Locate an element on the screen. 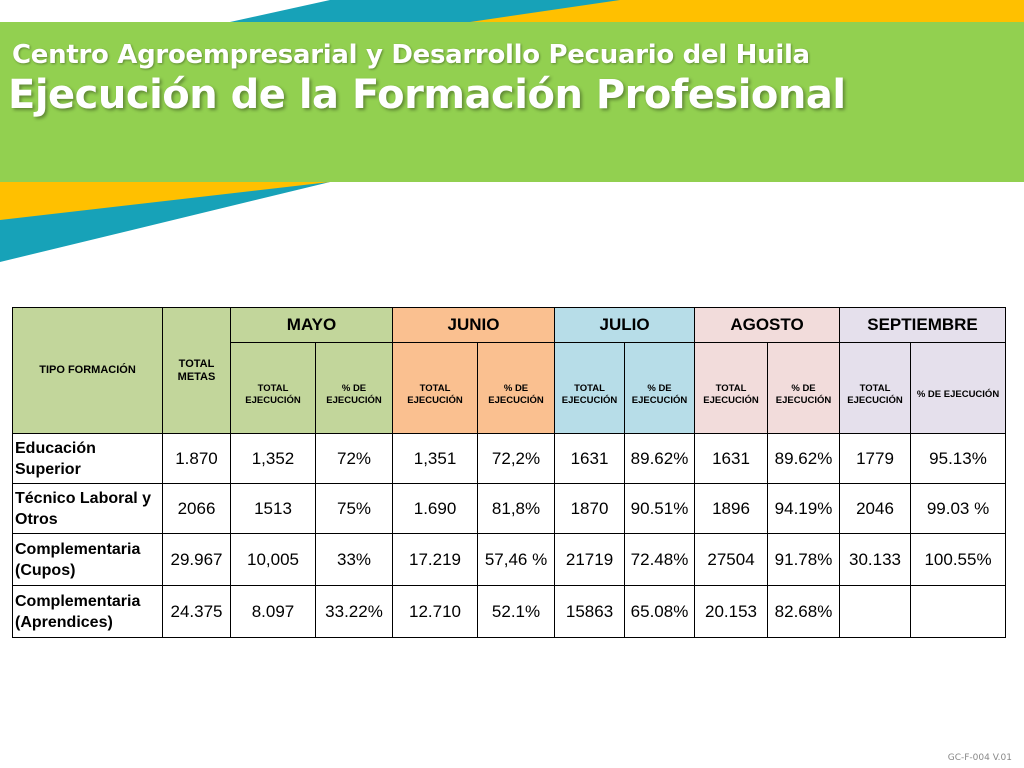  cell-value: 95.13% is located at coordinates (958, 458).